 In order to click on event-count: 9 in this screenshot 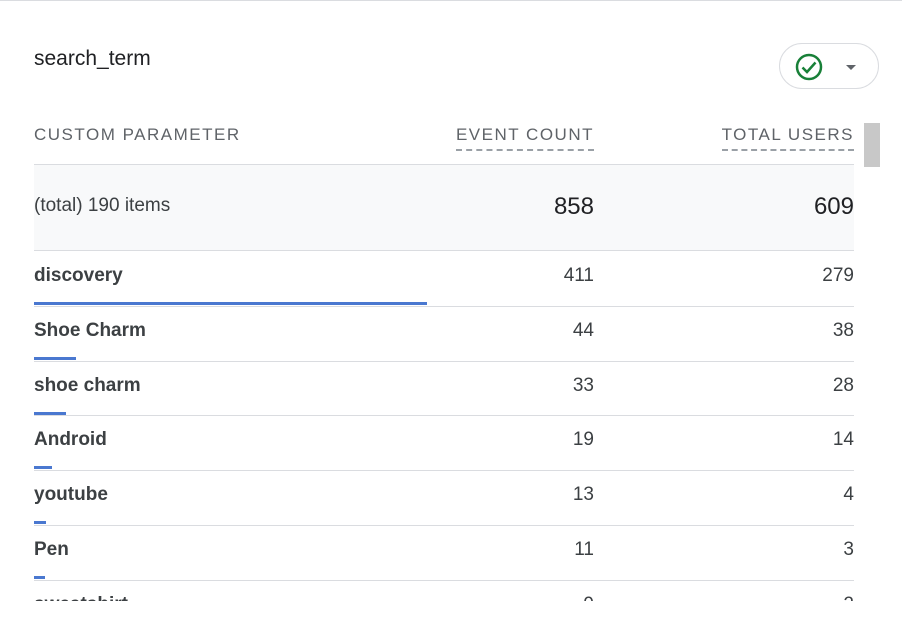, I will do `click(494, 597)`.